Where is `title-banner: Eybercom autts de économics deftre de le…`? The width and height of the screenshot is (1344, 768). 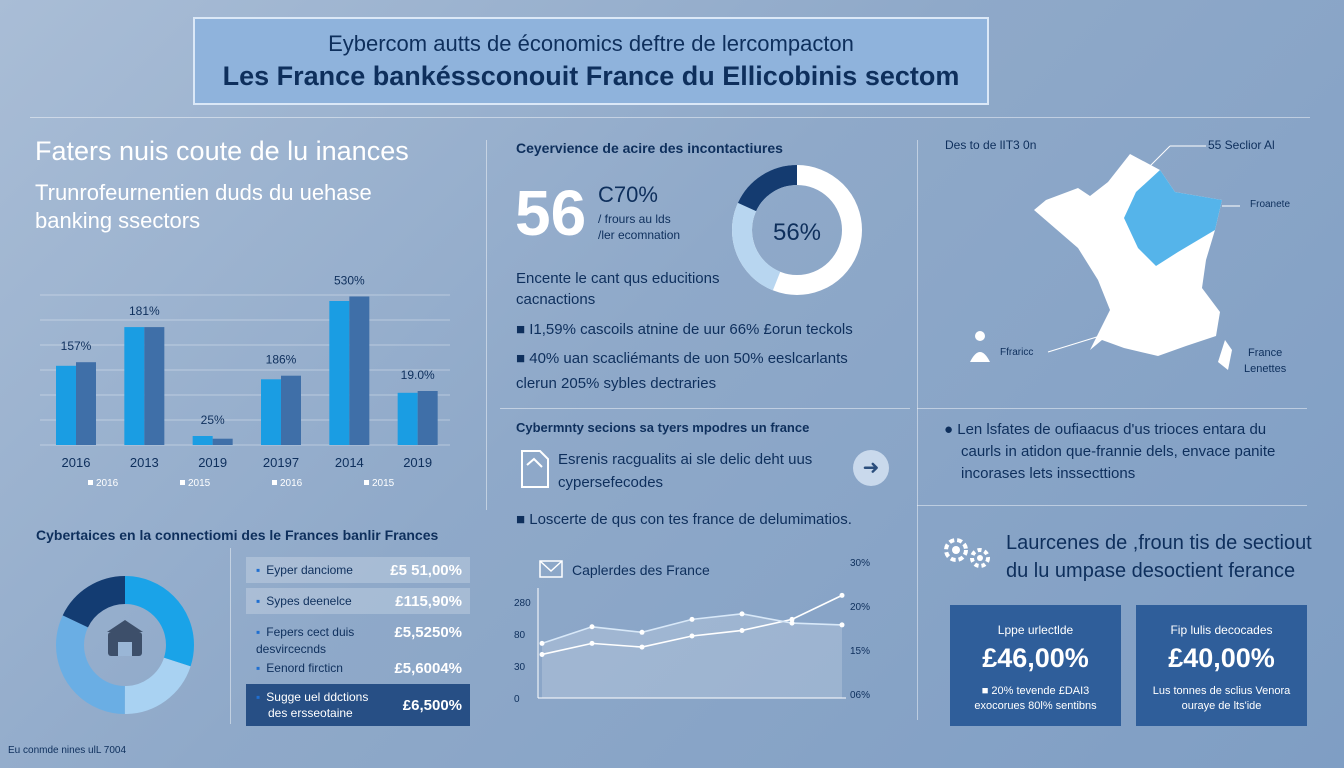 title-banner: Eybercom autts de économics deftre de le… is located at coordinates (591, 61).